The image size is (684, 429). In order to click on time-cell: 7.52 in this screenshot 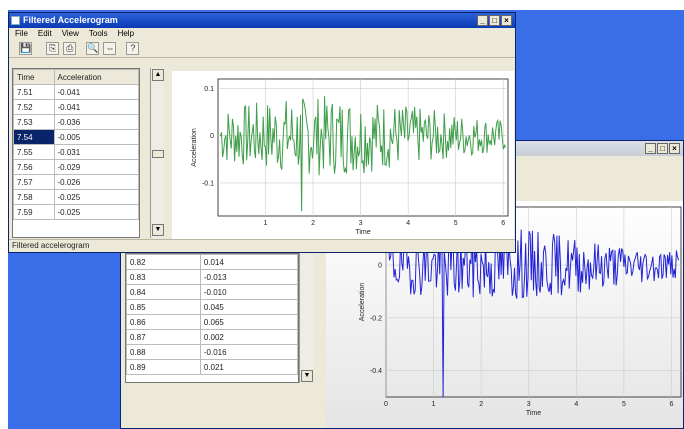, I will do `click(34, 107)`.